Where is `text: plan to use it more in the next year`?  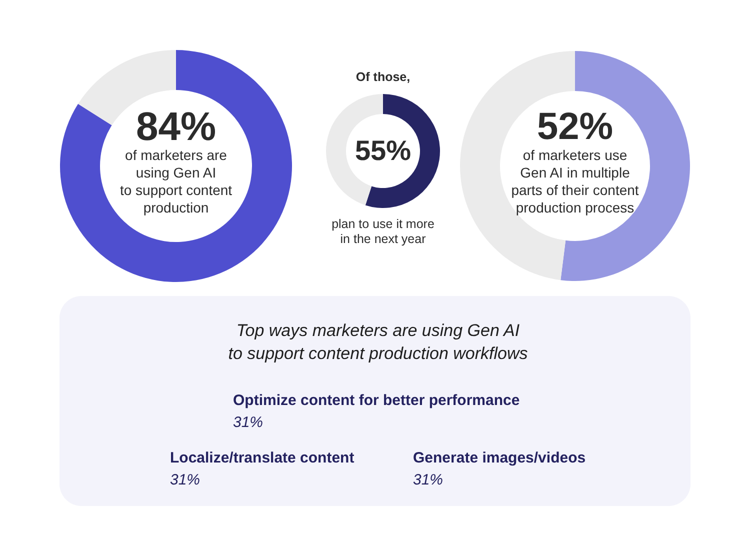
text: plan to use it more in the next year is located at coordinates (383, 231).